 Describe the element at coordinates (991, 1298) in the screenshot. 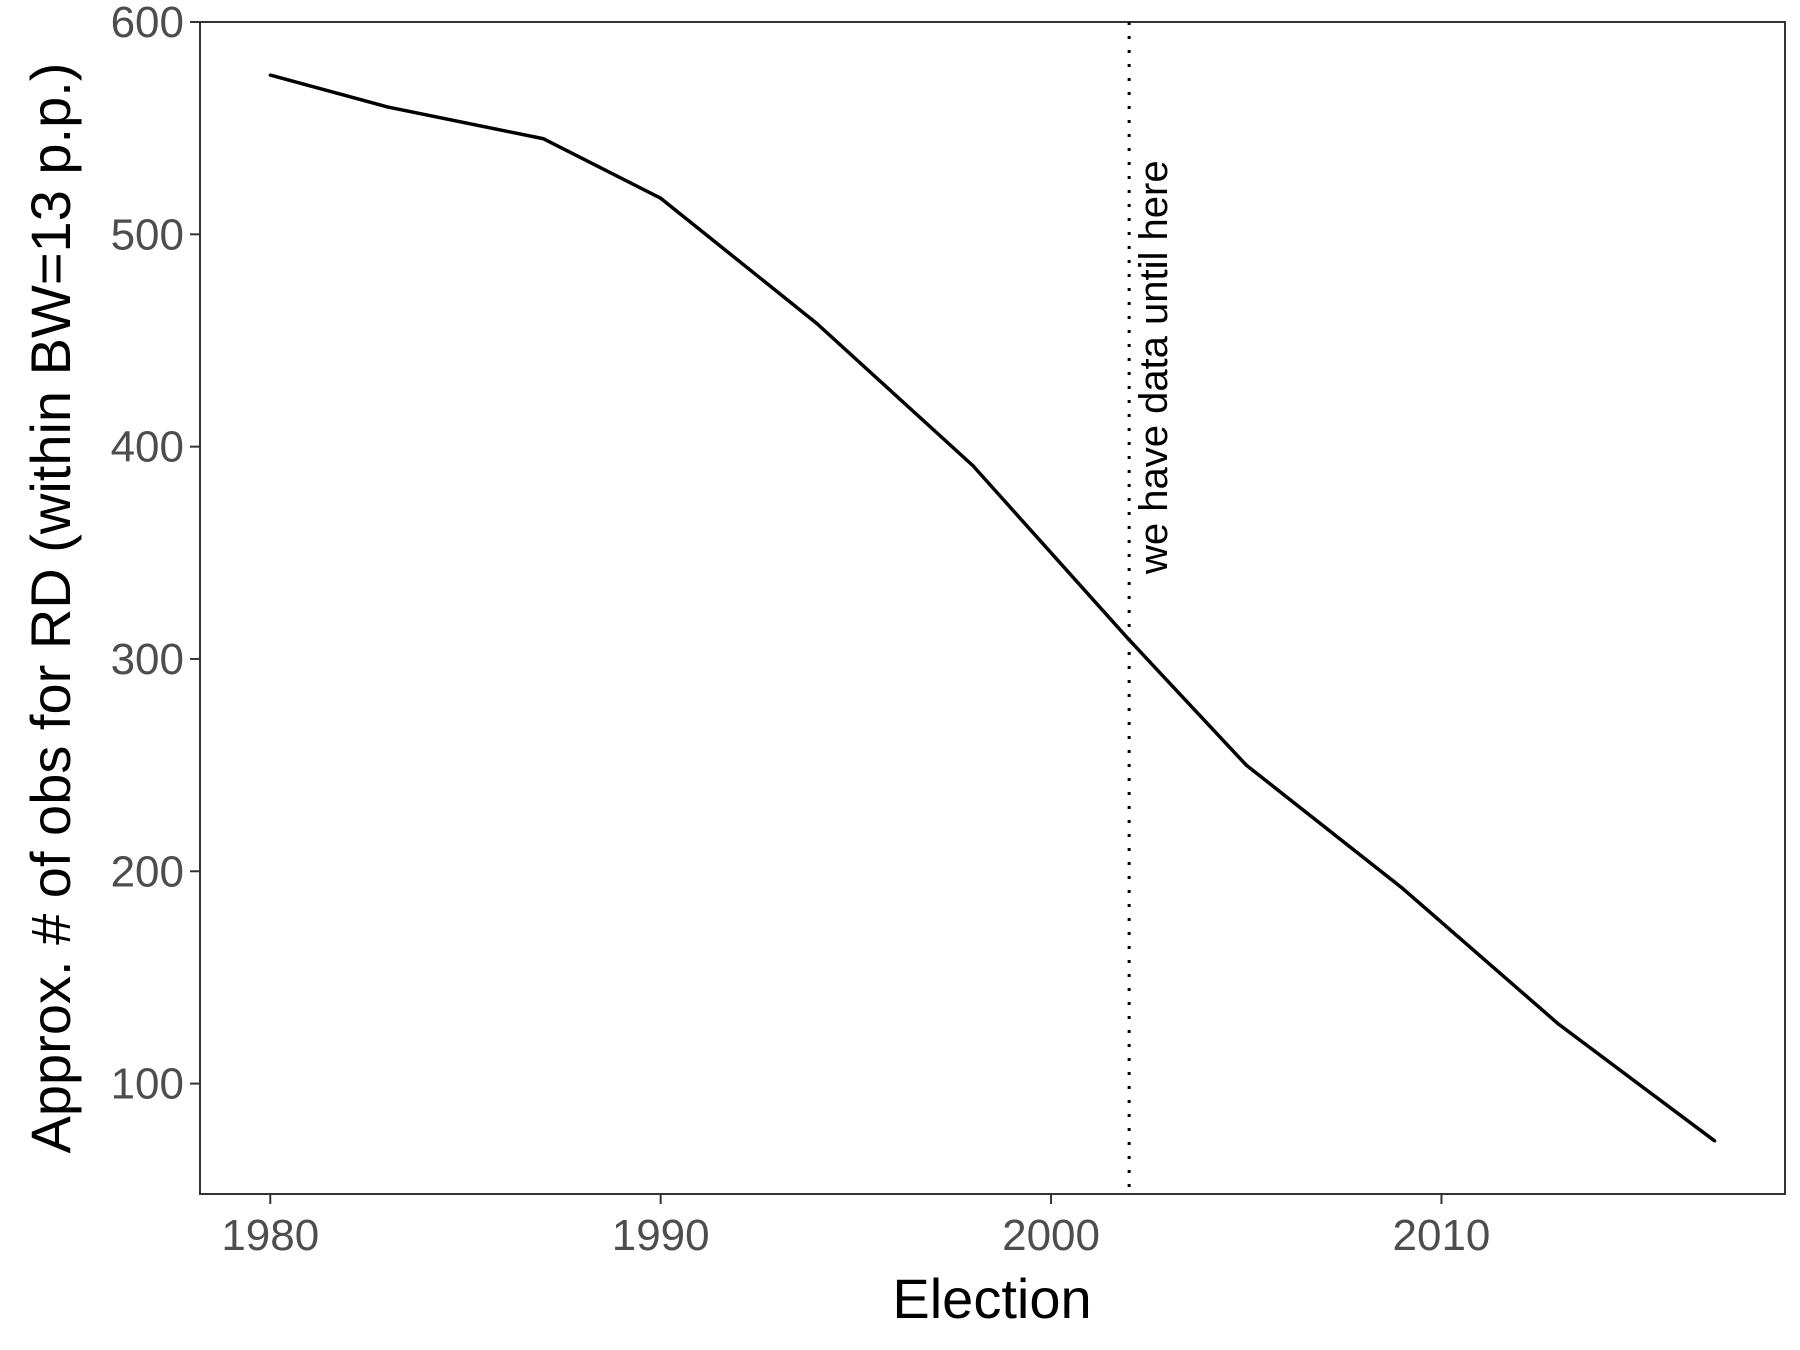

I see `x-axis-title: Election` at that location.